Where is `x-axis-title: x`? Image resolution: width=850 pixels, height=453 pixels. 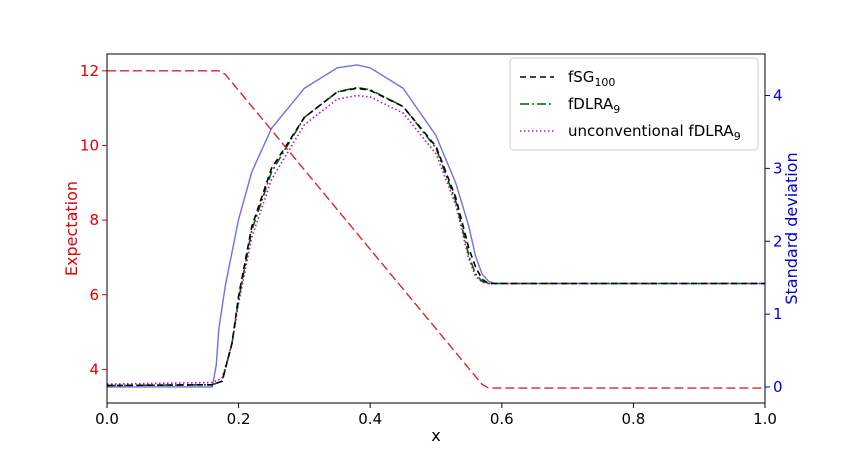 x-axis-title: x is located at coordinates (435, 435).